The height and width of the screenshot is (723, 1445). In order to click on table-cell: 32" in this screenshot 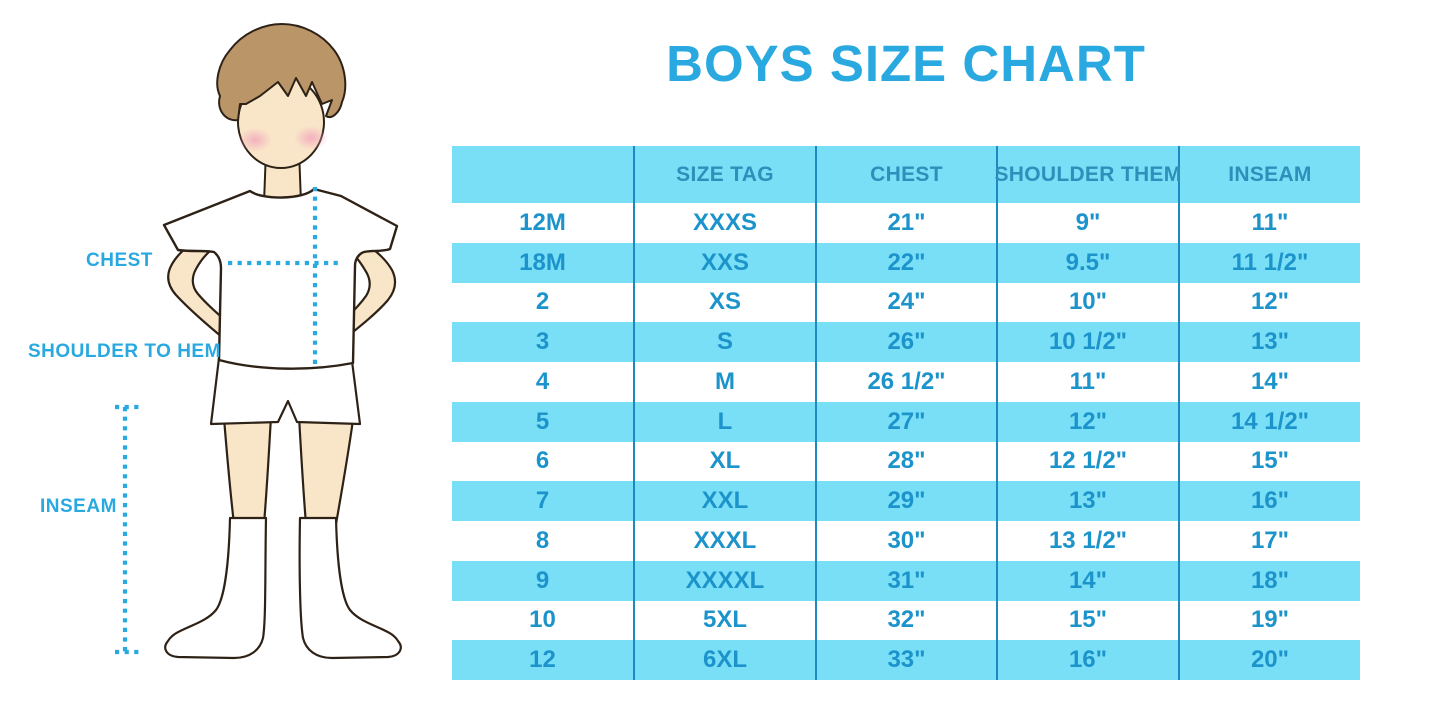, I will do `click(907, 620)`.